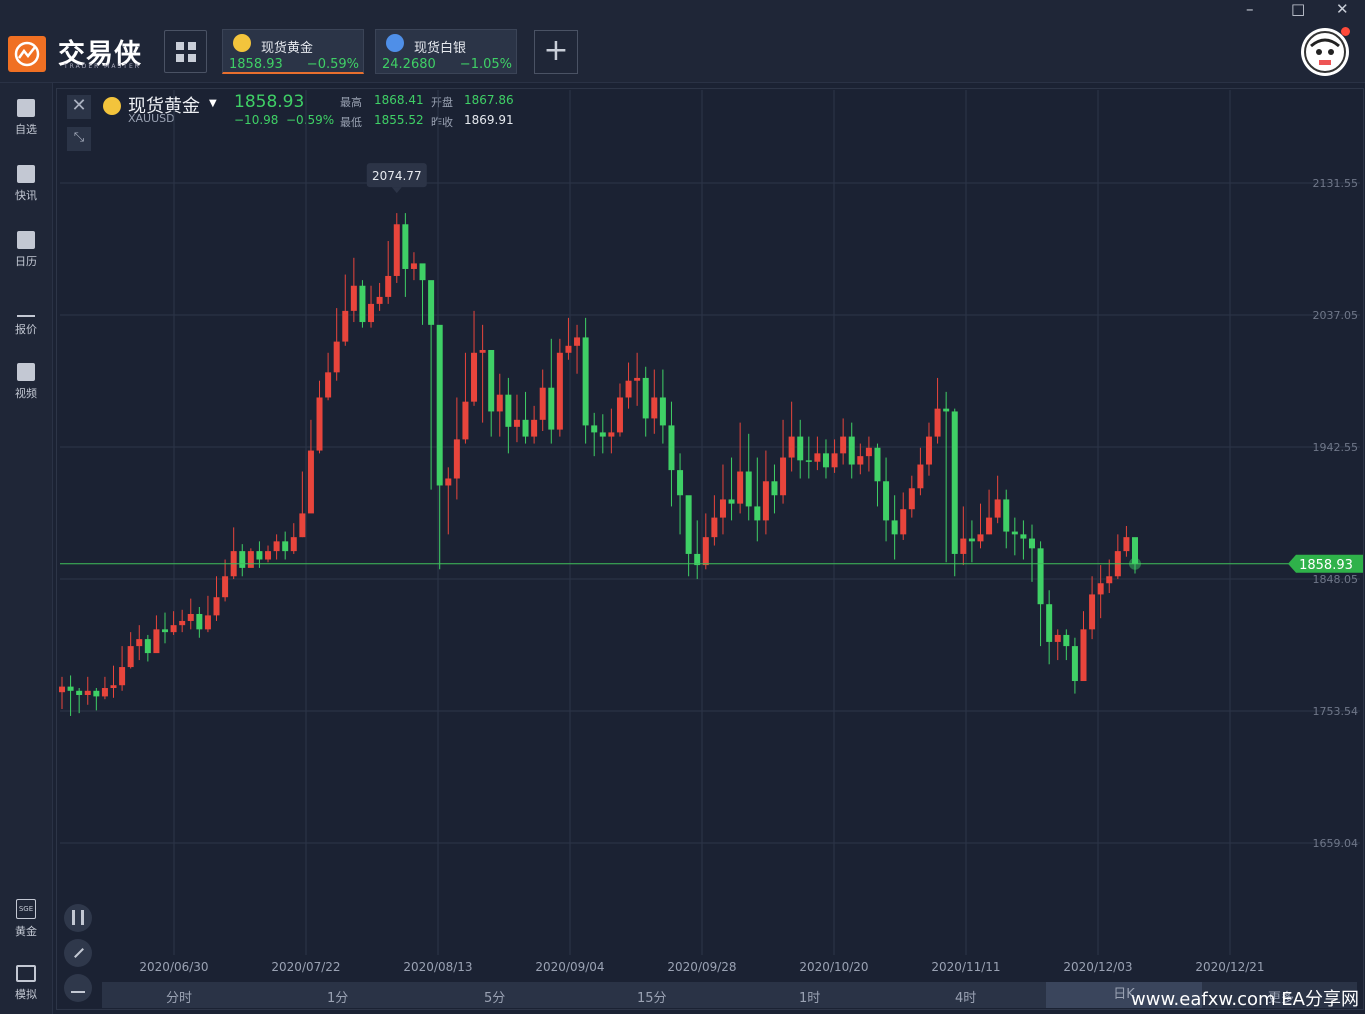 The width and height of the screenshot is (1365, 1014). Describe the element at coordinates (26, 973) in the screenshot. I see `wallet-icon` at that location.